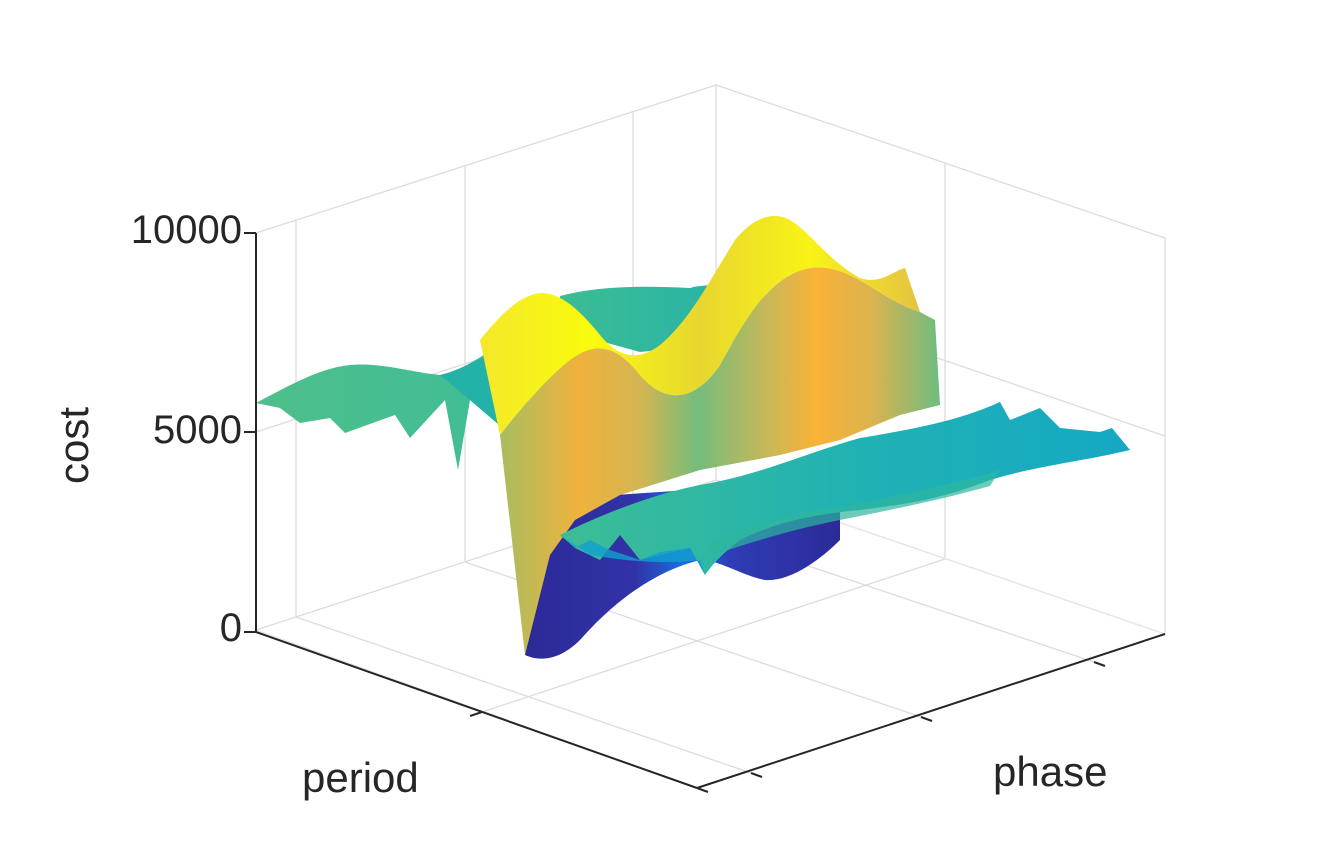 This screenshot has width=1334, height=858. Describe the element at coordinates (931, 711) in the screenshot. I see `phase-axis-line` at that location.